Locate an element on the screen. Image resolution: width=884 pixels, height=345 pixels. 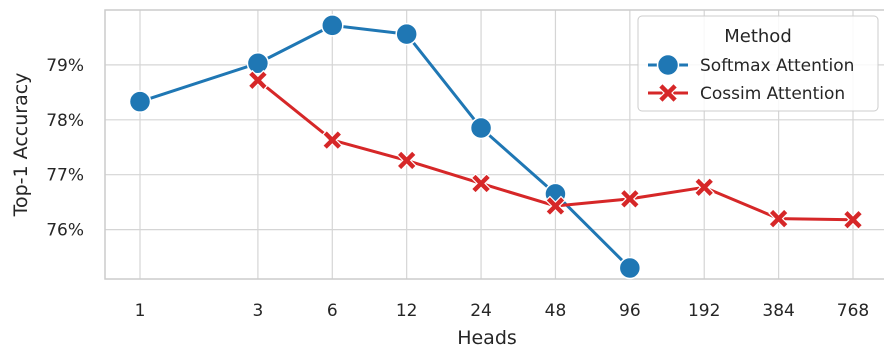
x-tick-label: 6 is located at coordinates (332, 311).